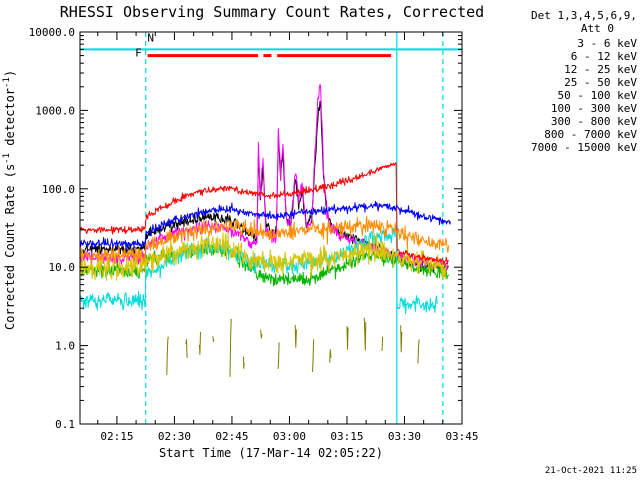 This screenshot has width=640, height=480. What do you see at coordinates (607, 43) in the screenshot?
I see `legend-entry-3-6keV: 3 - 6 keV` at bounding box center [607, 43].